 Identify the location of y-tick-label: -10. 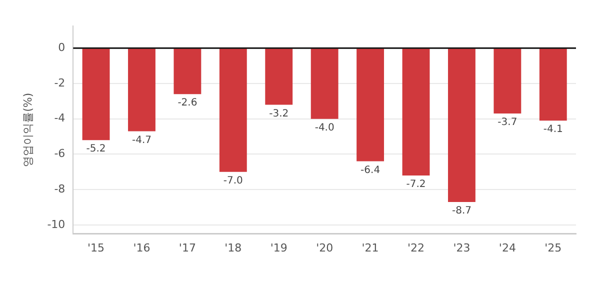
(56, 224).